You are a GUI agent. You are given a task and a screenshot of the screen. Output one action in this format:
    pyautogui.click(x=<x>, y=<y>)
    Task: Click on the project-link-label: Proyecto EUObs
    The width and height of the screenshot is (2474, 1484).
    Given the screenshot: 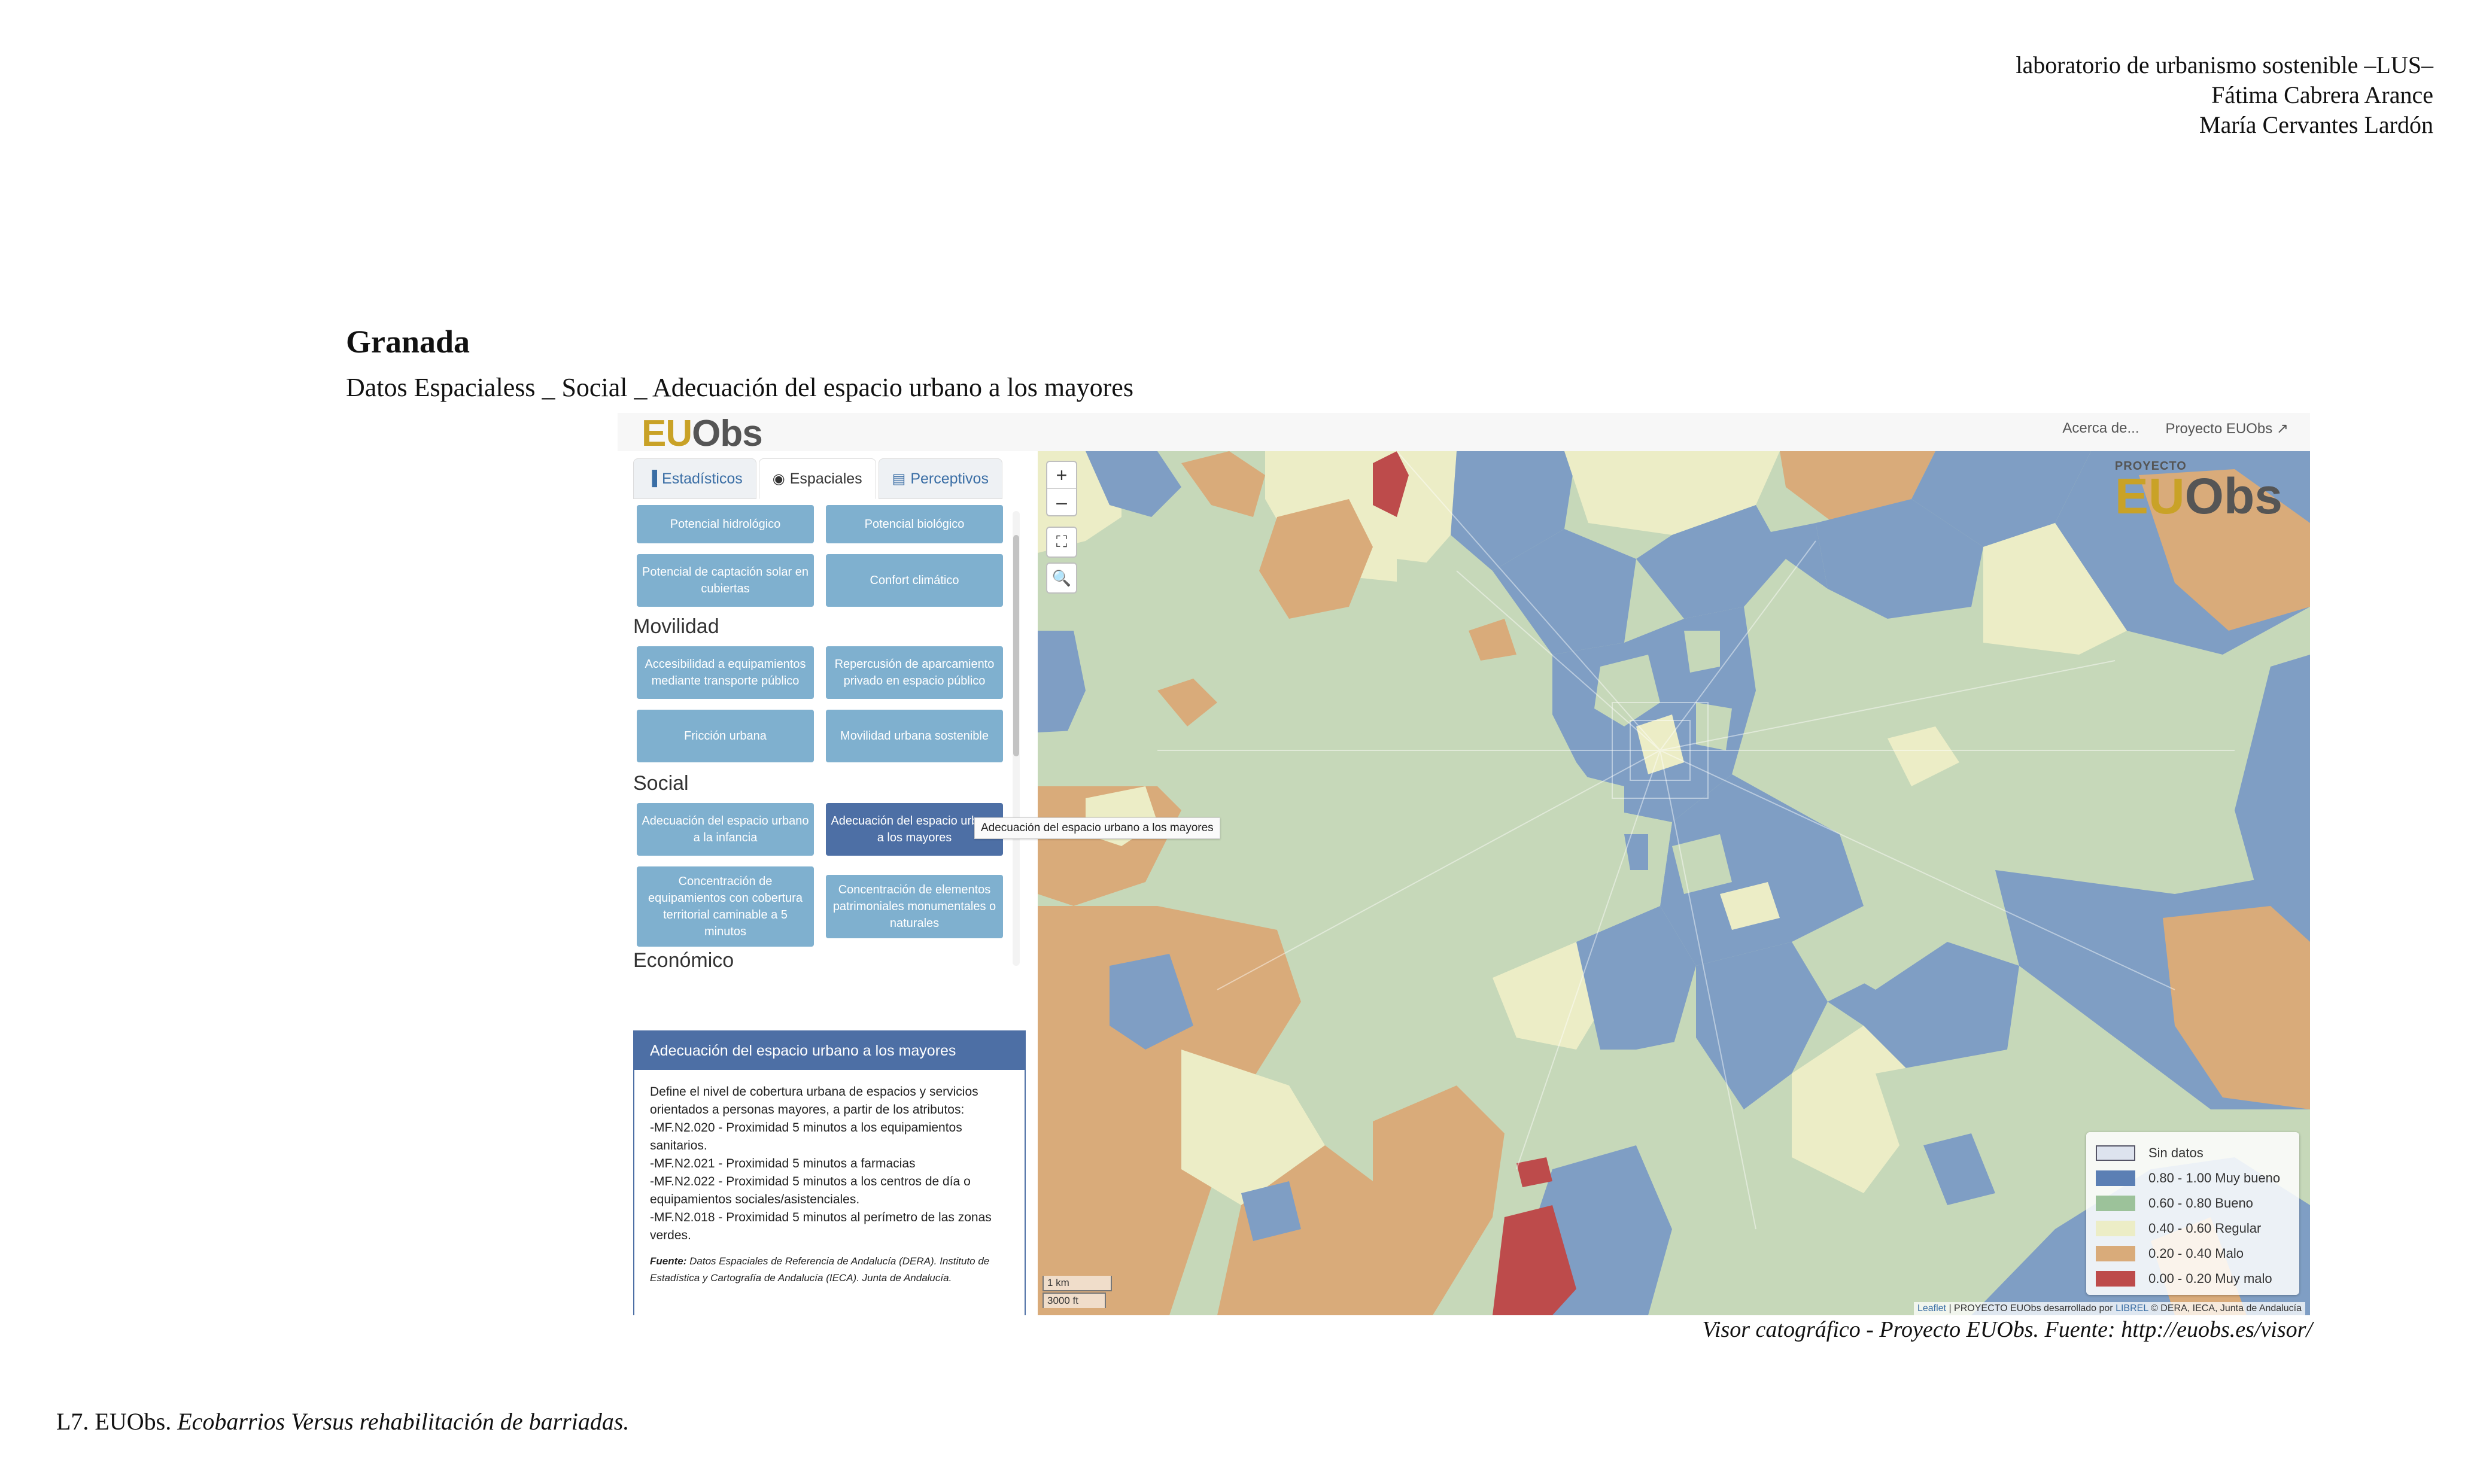 What is the action you would take?
    pyautogui.click(x=2219, y=429)
    